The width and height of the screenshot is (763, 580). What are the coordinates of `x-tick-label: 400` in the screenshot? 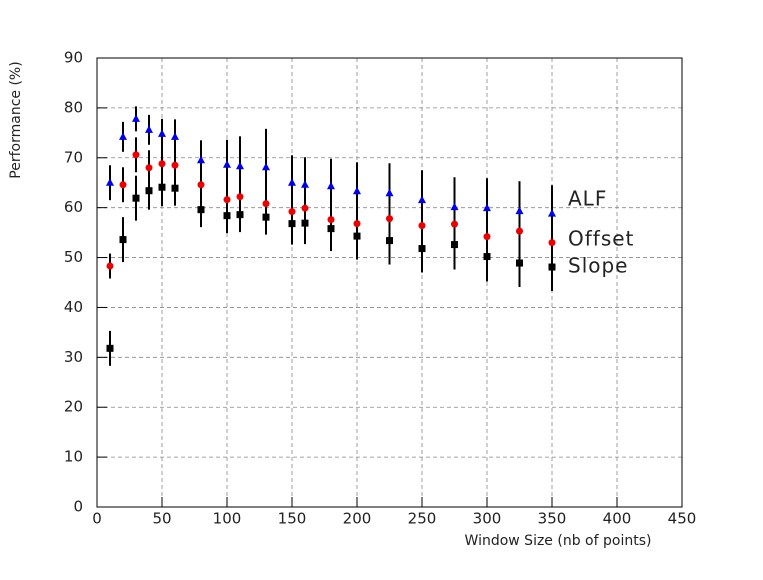 It's located at (617, 519).